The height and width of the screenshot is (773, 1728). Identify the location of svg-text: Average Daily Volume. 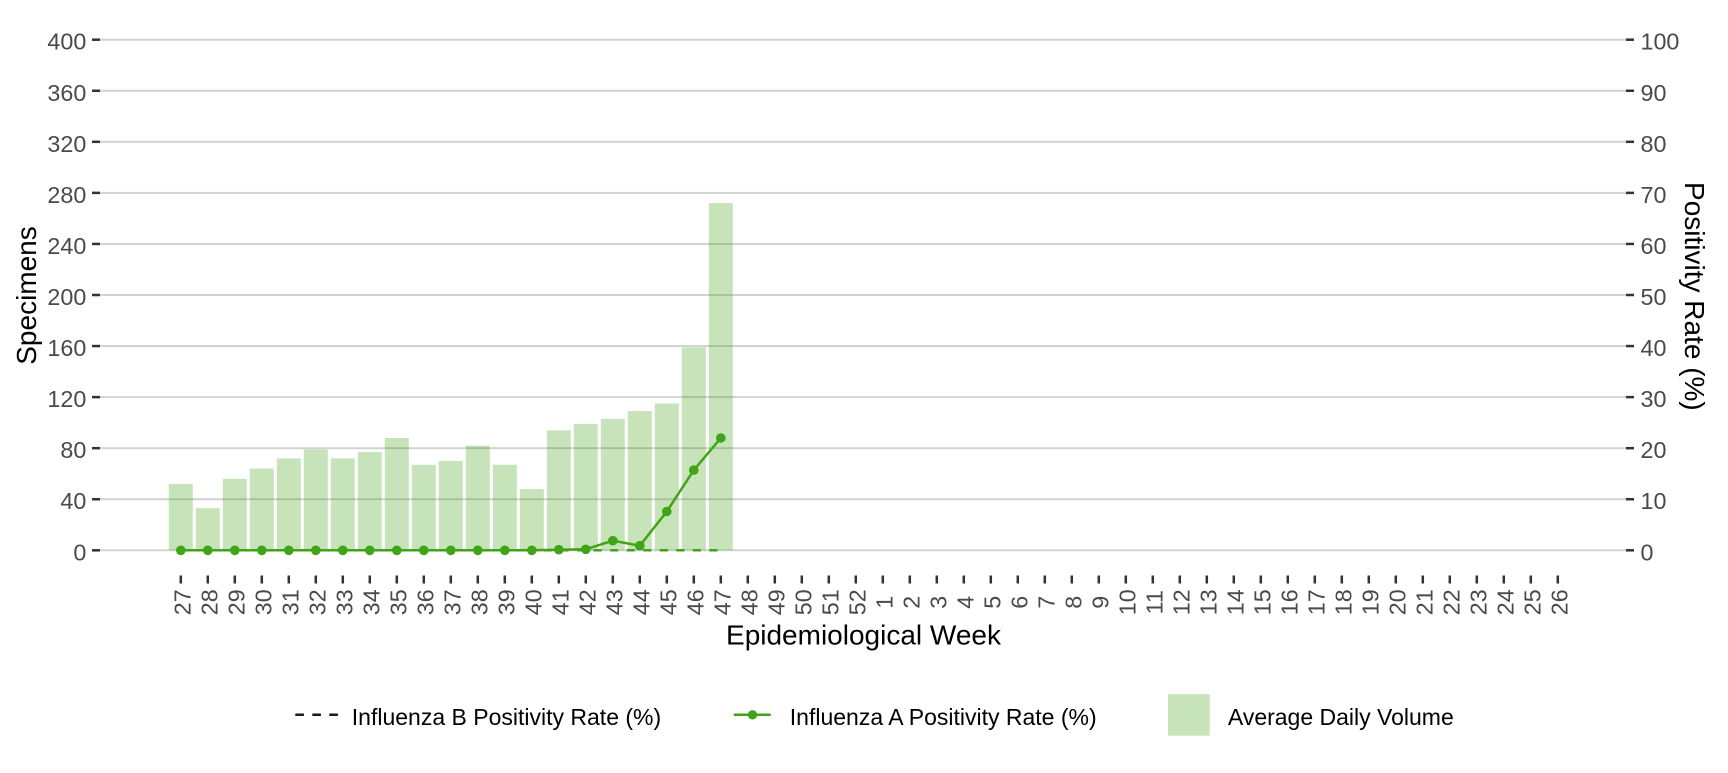
(1341, 717).